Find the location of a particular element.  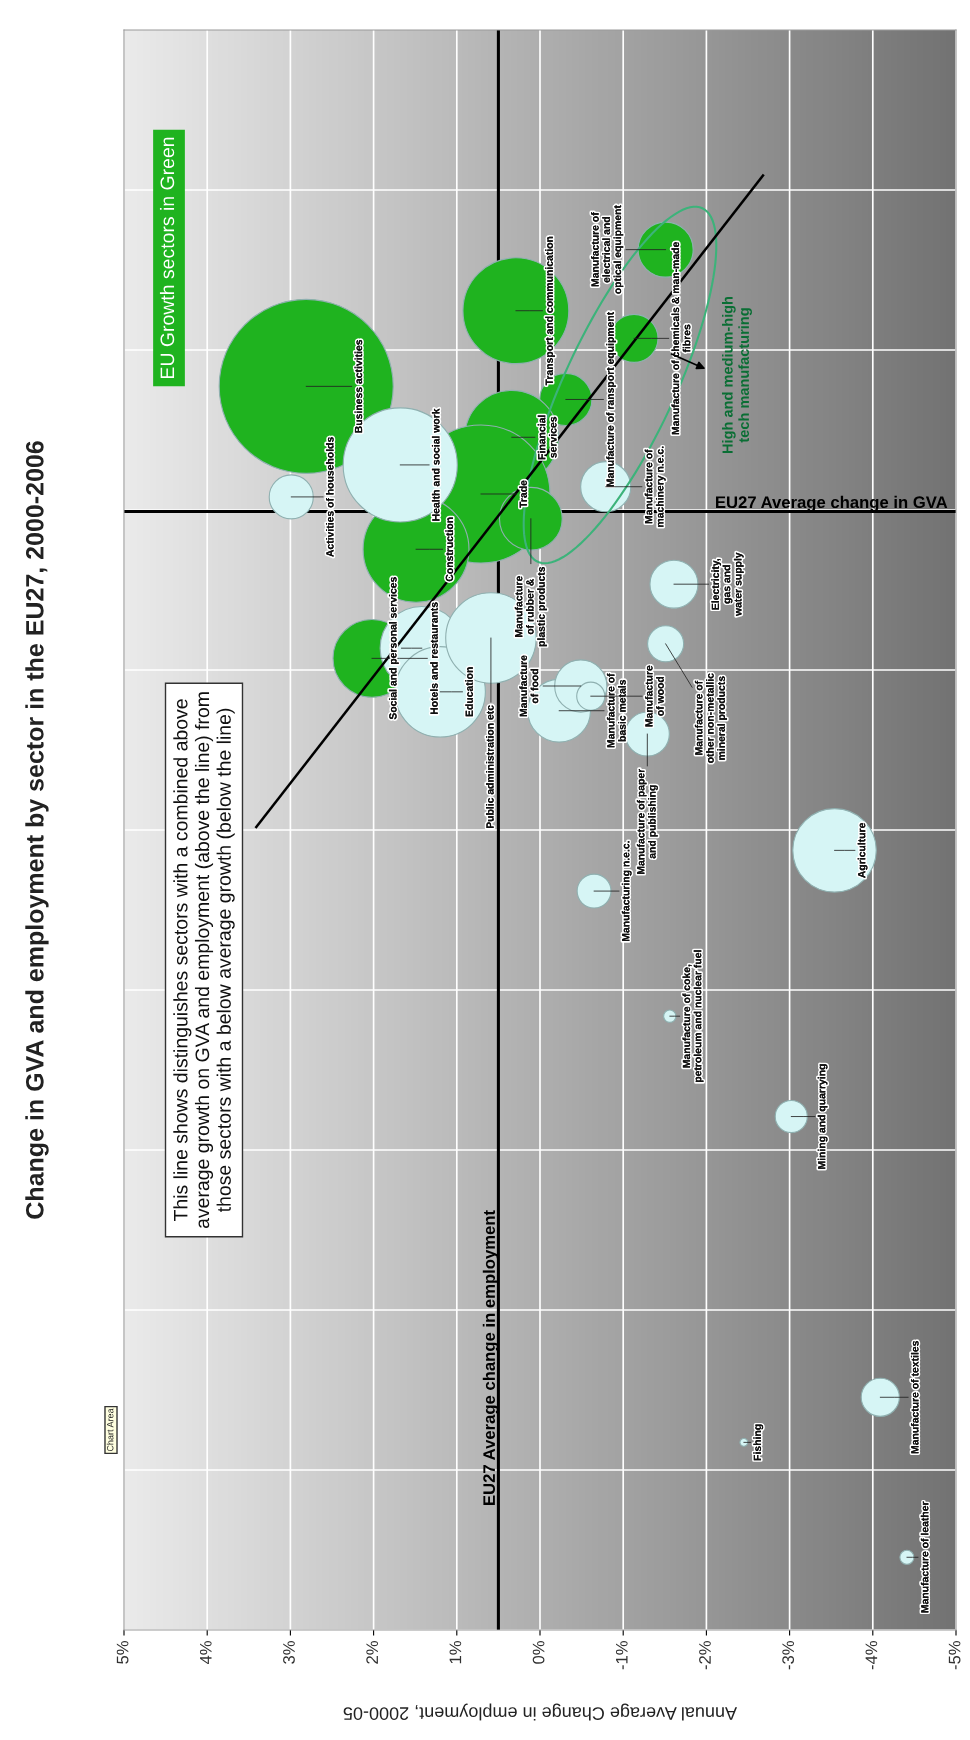

annotation: Business activities is located at coordinates (358, 386).